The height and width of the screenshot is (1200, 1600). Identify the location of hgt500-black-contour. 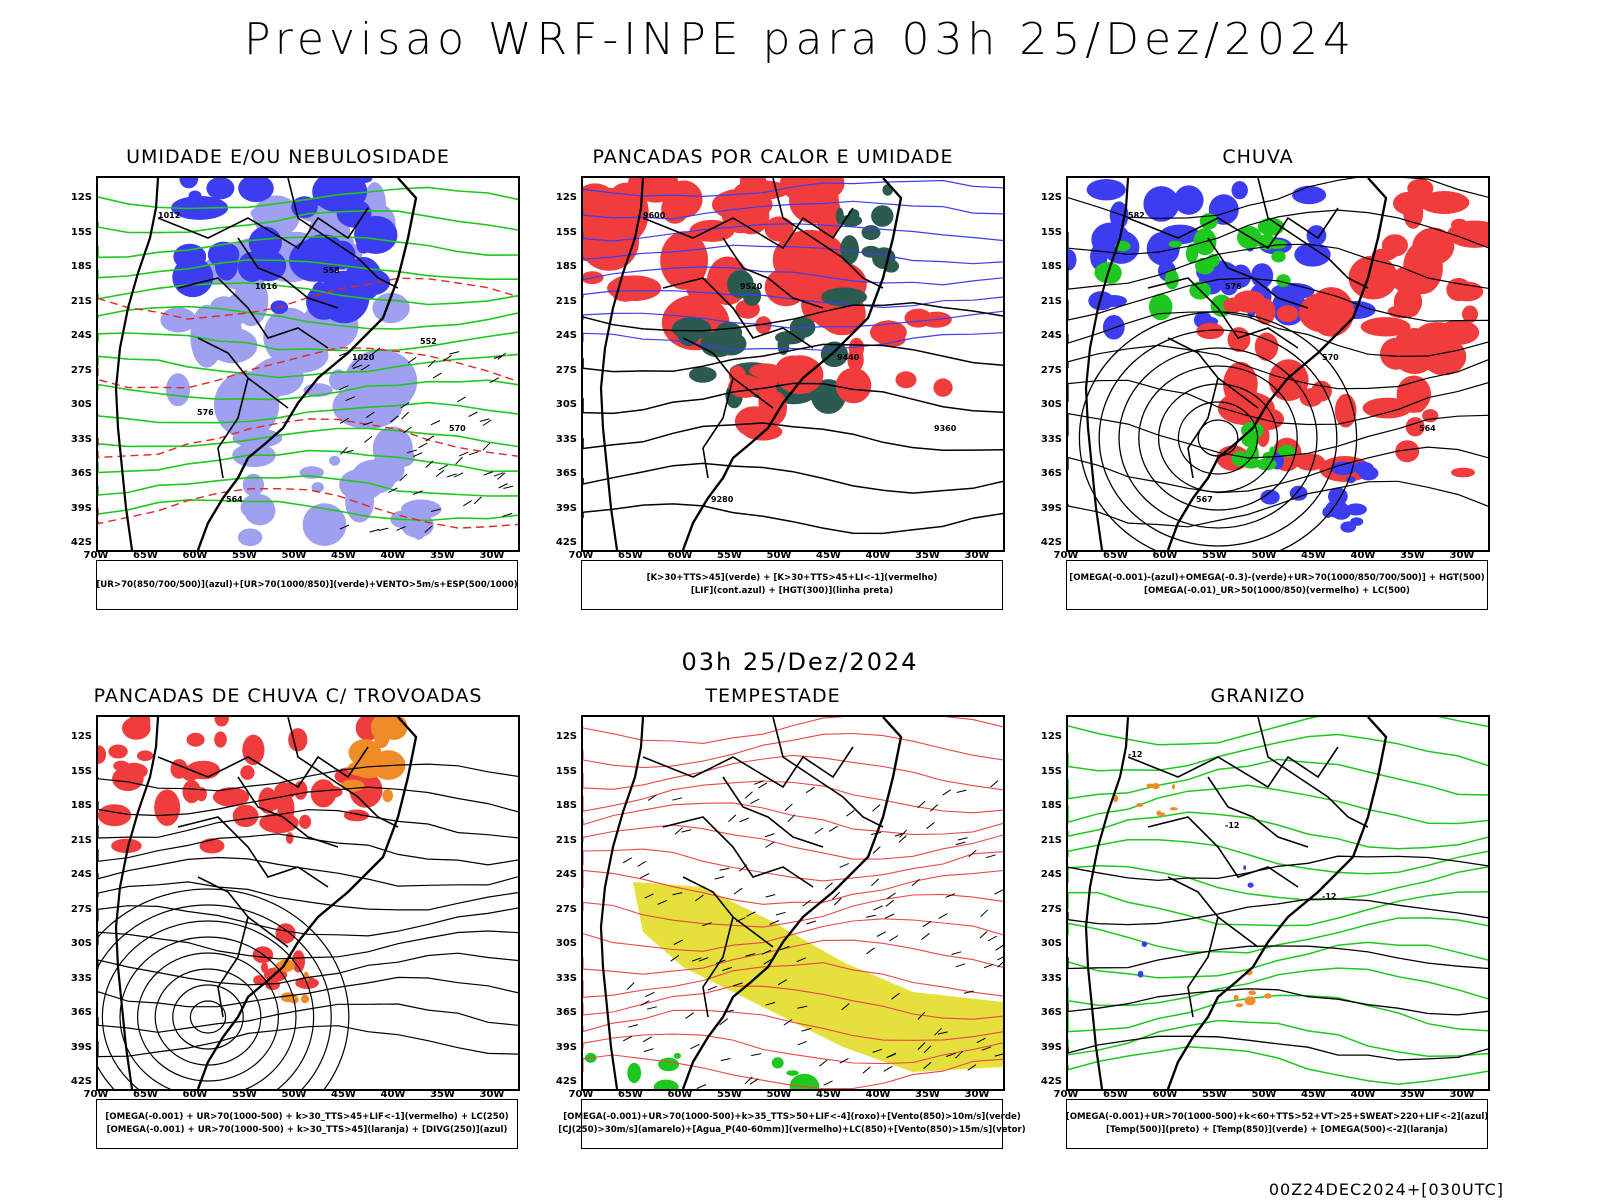
(1218, 438).